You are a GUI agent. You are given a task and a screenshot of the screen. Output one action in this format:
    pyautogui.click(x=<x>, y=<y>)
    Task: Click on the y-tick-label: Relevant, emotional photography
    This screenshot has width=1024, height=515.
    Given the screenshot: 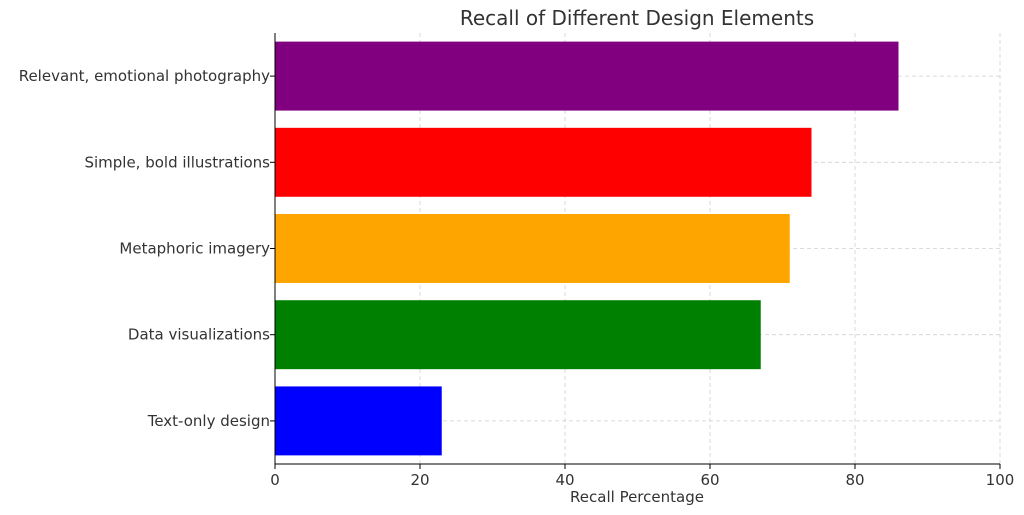 What is the action you would take?
    pyautogui.click(x=144, y=76)
    